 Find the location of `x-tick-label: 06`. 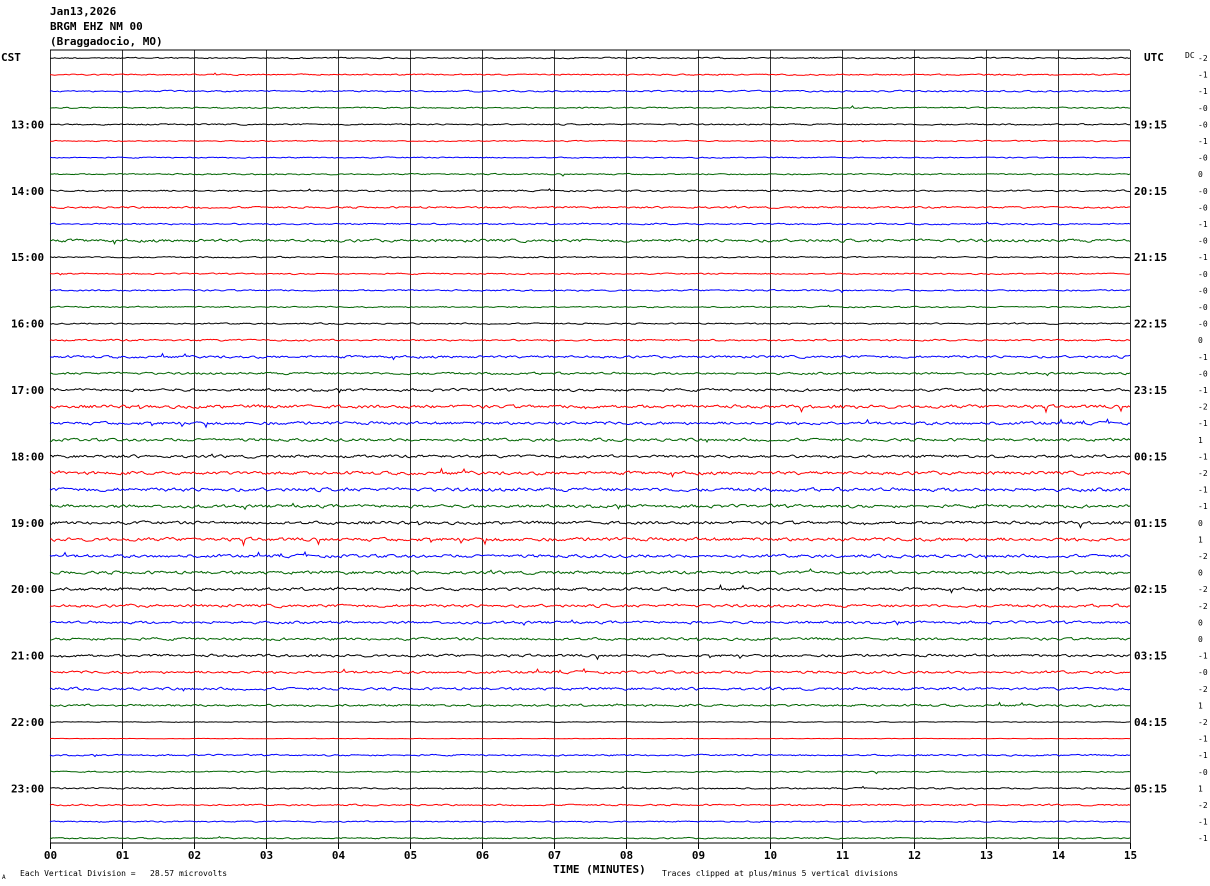

x-tick-label: 06 is located at coordinates (483, 855).